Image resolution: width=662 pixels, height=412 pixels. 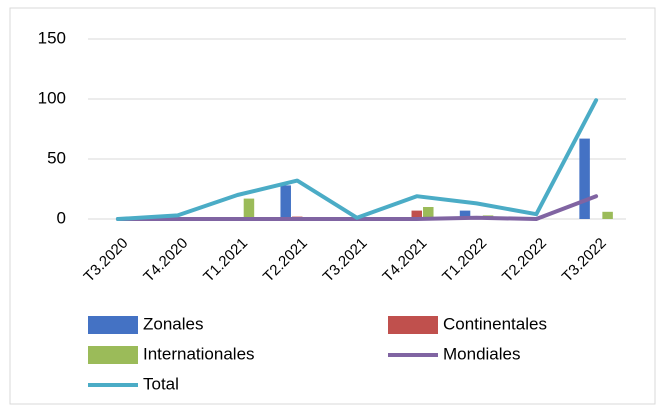 I want to click on legend-label: Zonales, so click(x=173, y=323).